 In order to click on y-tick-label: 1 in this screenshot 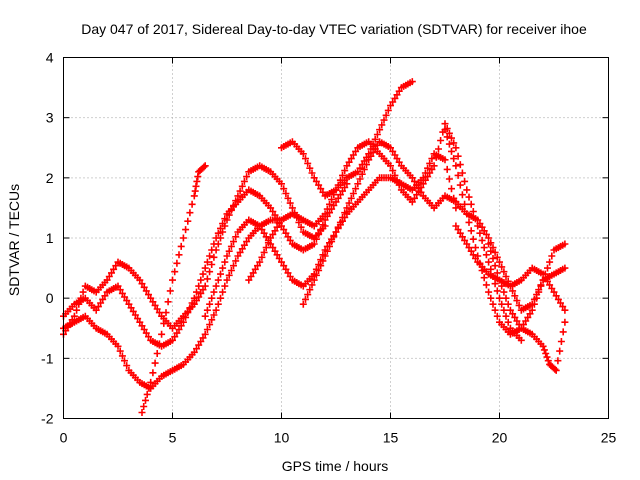, I will do `click(50, 238)`.